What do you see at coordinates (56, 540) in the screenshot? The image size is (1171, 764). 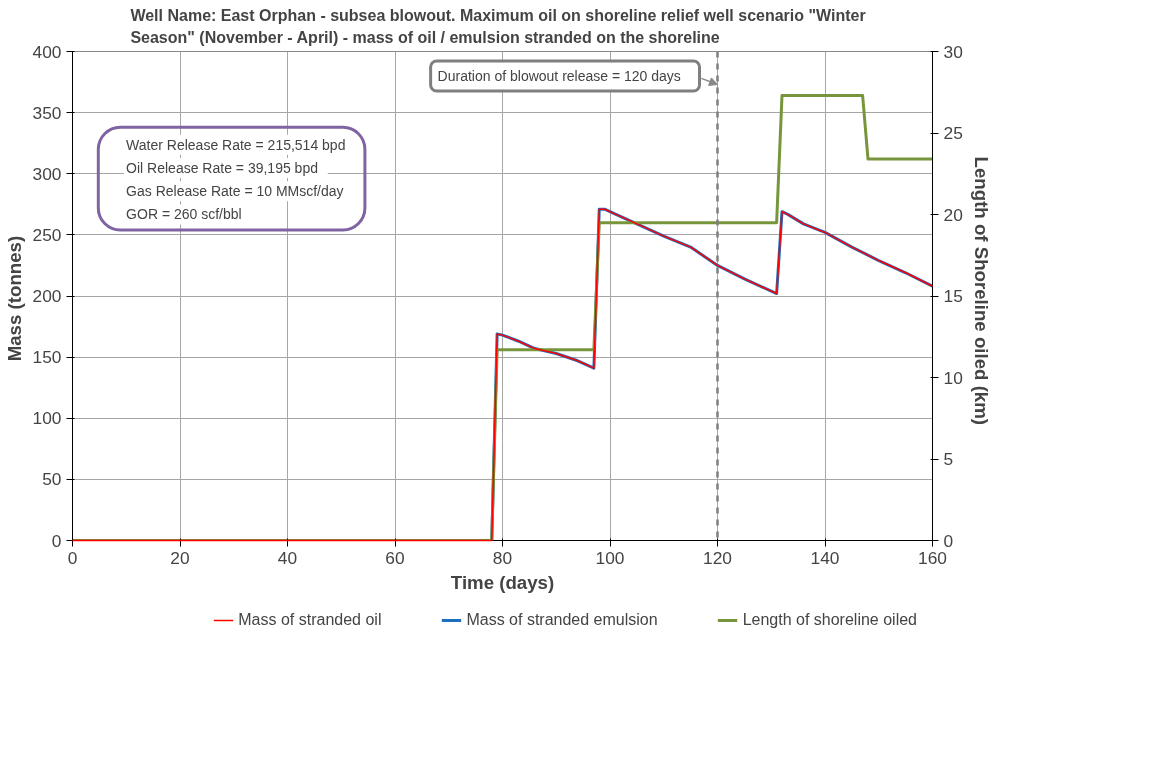 I see `y-tick-label: 0` at bounding box center [56, 540].